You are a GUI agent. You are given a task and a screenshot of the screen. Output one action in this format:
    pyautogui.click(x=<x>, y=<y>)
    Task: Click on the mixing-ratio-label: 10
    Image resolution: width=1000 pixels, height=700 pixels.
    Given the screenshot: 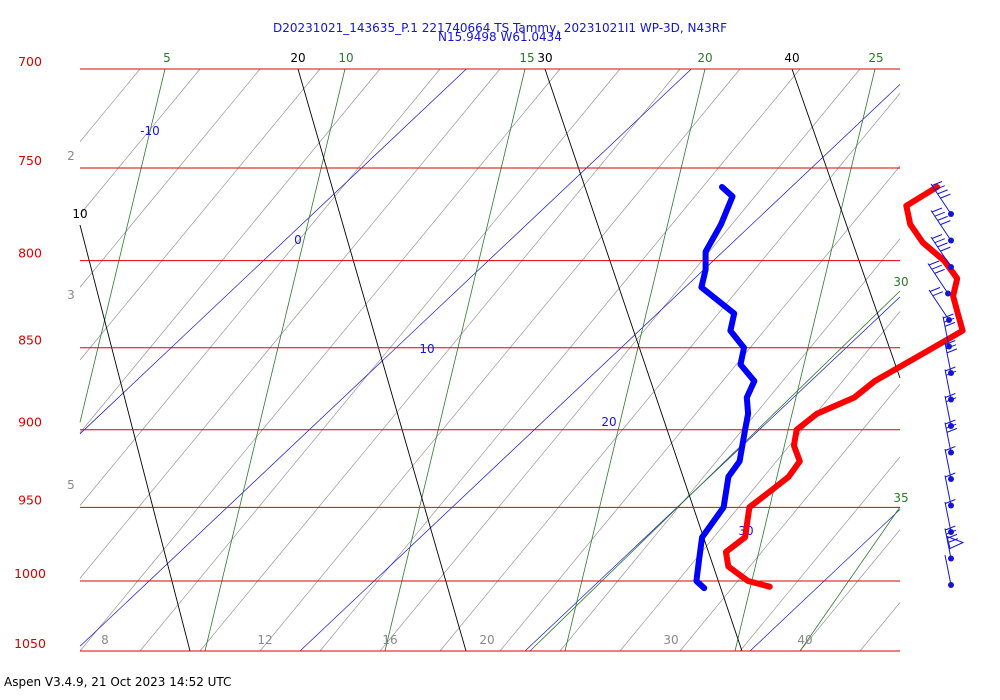 What is the action you would take?
    pyautogui.click(x=345, y=58)
    